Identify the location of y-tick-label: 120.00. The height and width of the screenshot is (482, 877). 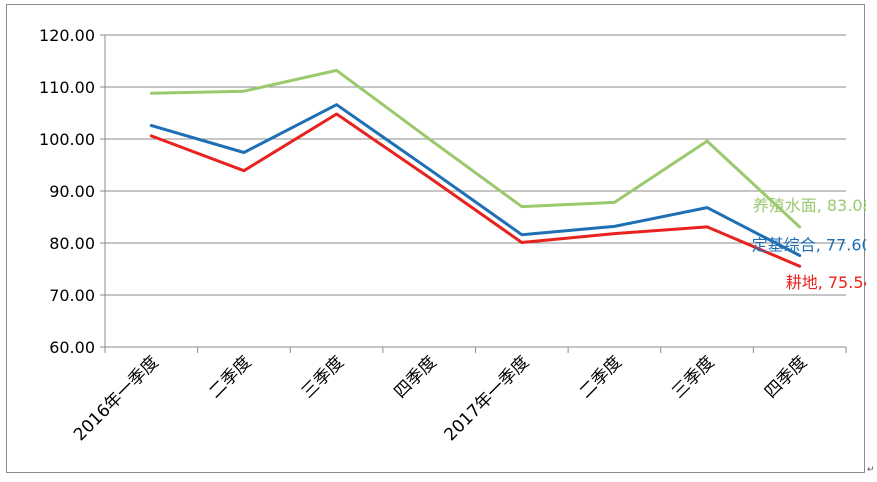
(67, 35).